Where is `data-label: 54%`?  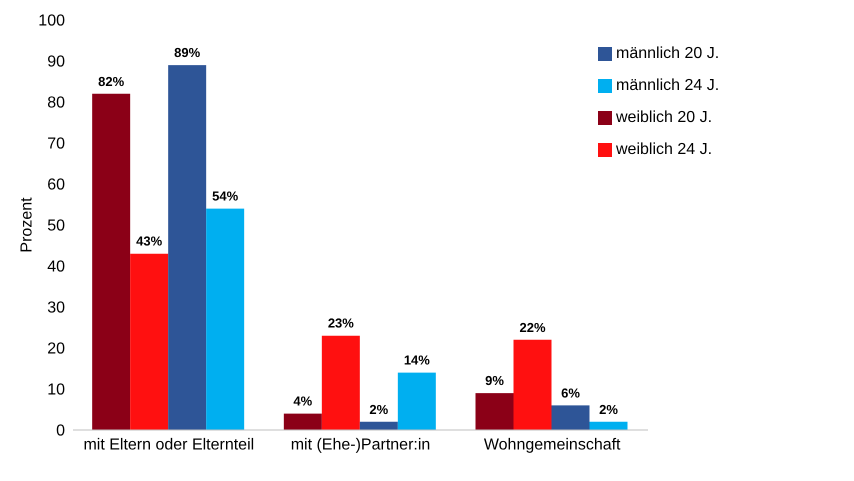
data-label: 54% is located at coordinates (225, 196).